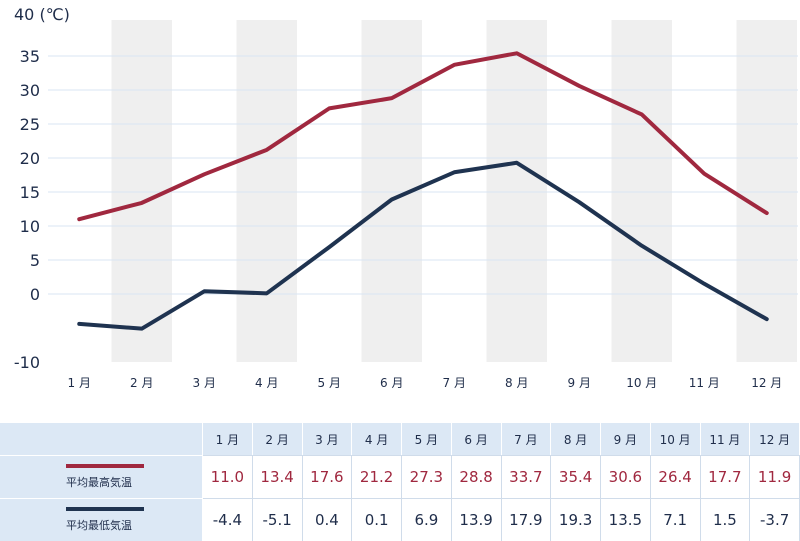  I want to click on y-tick-label: -10, so click(27, 362).